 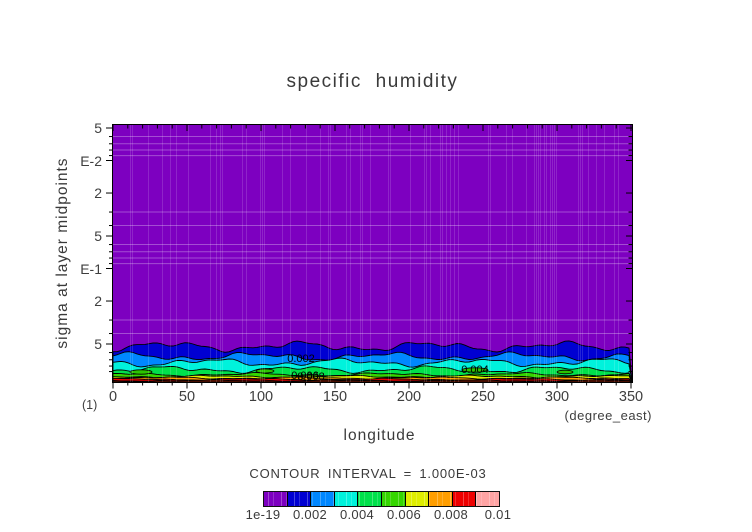 What do you see at coordinates (90, 405) in the screenshot?
I see `y-axis-units-label: (1)` at bounding box center [90, 405].